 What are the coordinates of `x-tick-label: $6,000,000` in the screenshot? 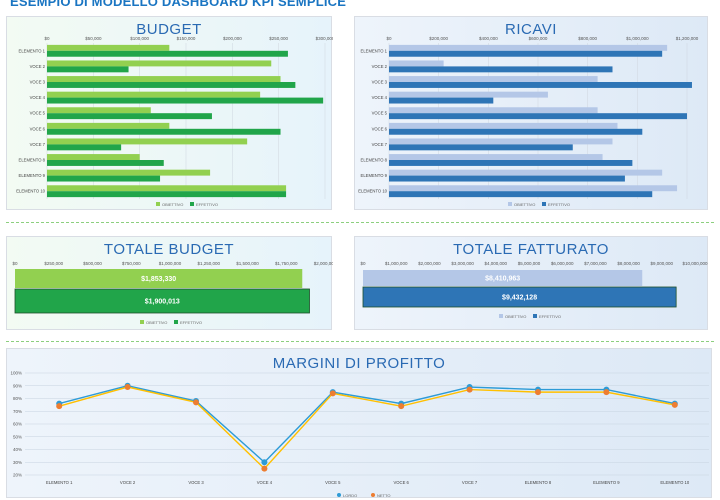 It's located at (562, 263).